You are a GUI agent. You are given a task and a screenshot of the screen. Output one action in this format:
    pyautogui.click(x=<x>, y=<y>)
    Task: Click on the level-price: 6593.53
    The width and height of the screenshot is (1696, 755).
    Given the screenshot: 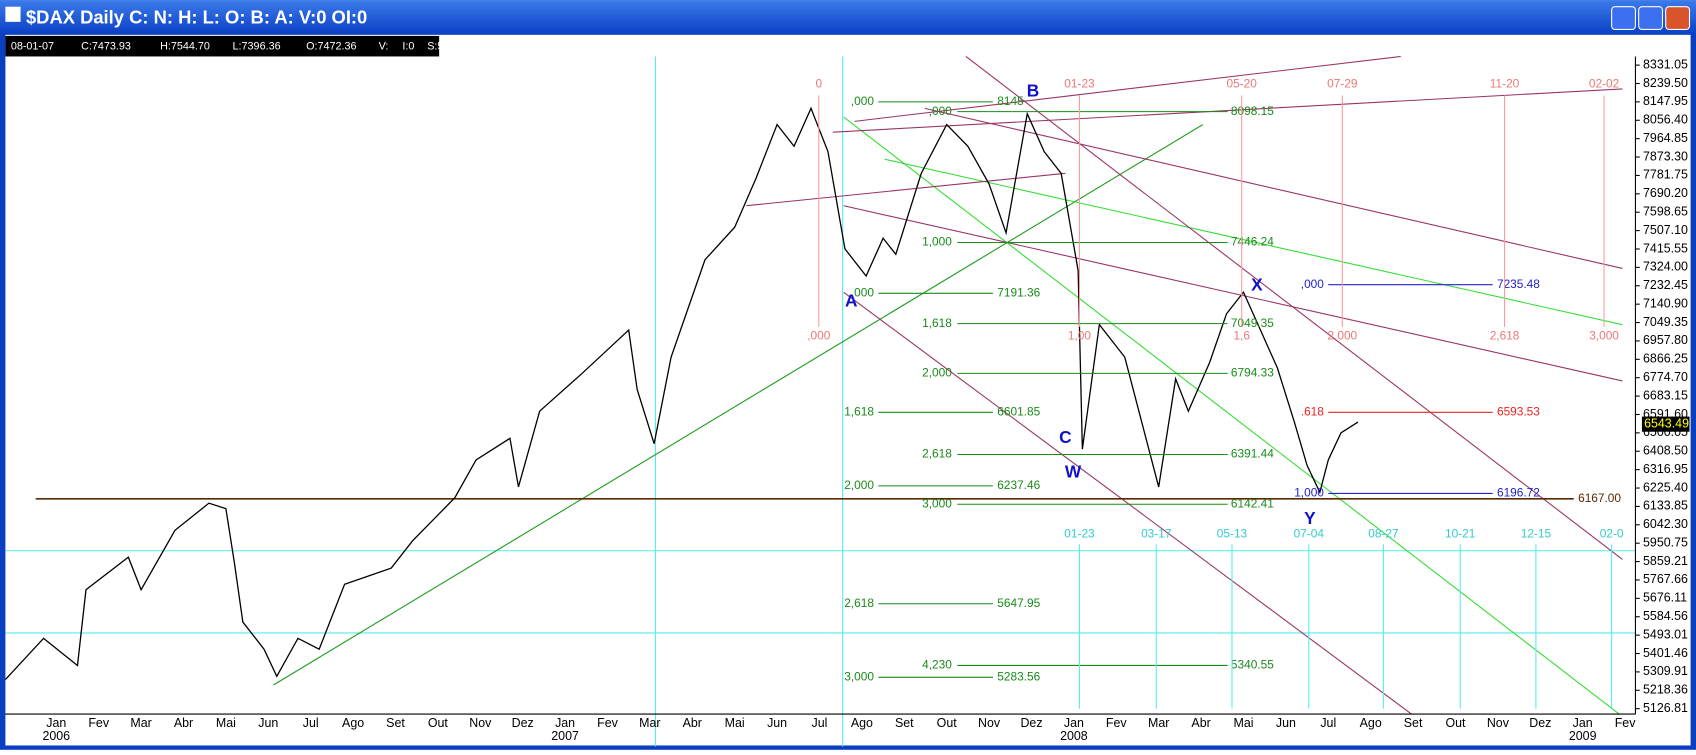 What is the action you would take?
    pyautogui.click(x=1518, y=411)
    